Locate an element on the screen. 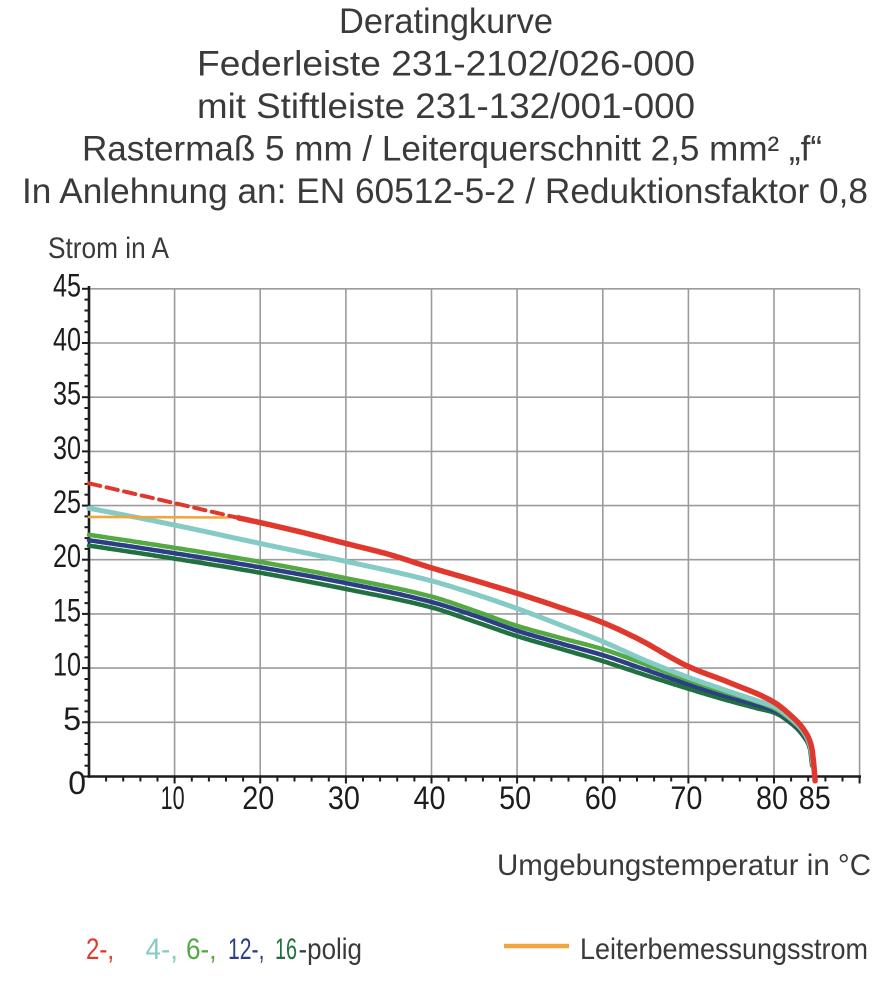 Image resolution: width=891 pixels, height=1000 pixels. svg-text: 12-, is located at coordinates (246, 949).